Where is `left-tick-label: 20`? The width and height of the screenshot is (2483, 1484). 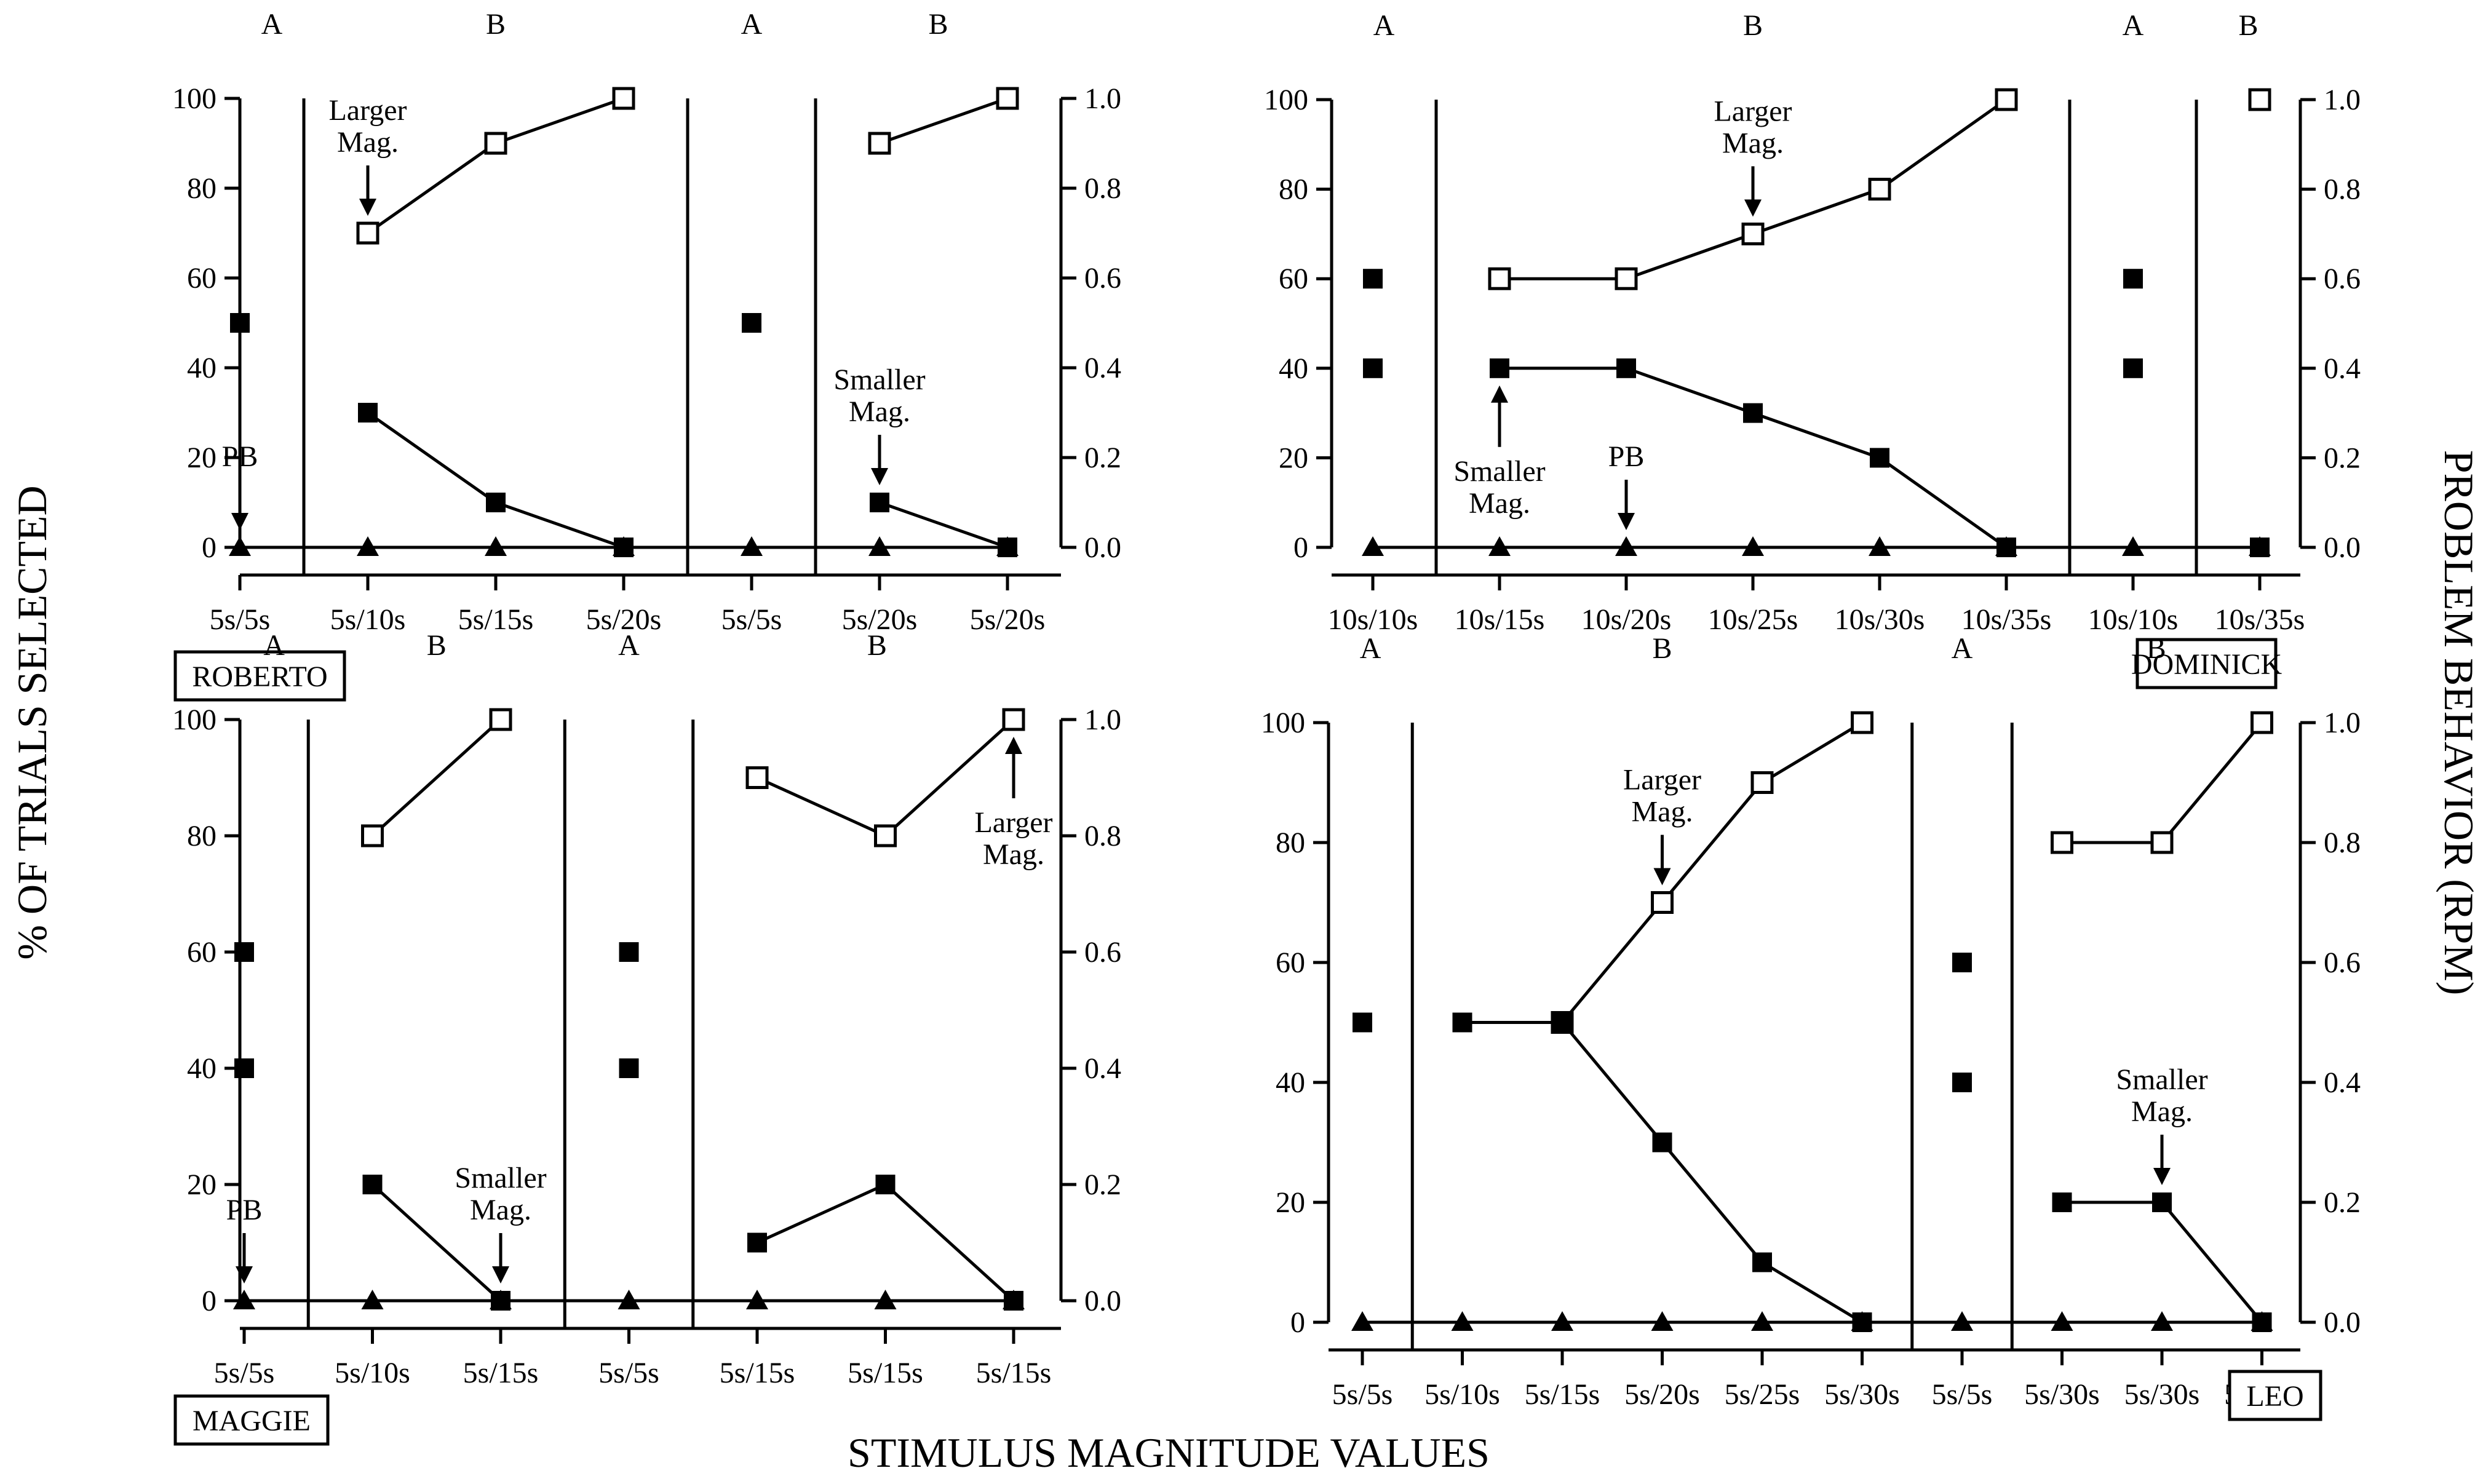
left-tick-label: 20 is located at coordinates (202, 458).